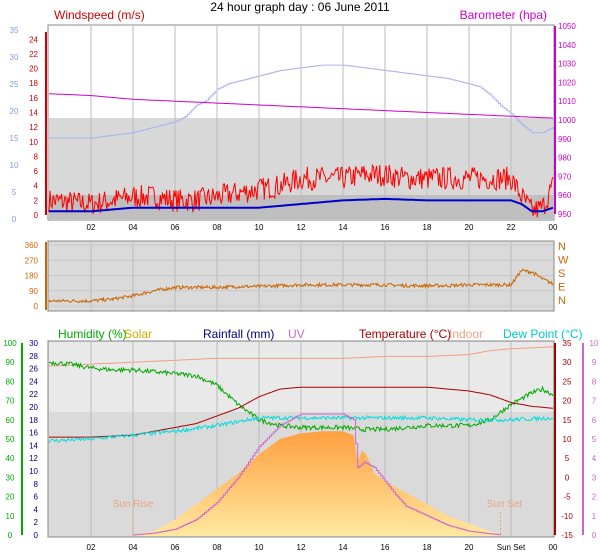  I want to click on barometer-y-tick: 1020, so click(567, 82).